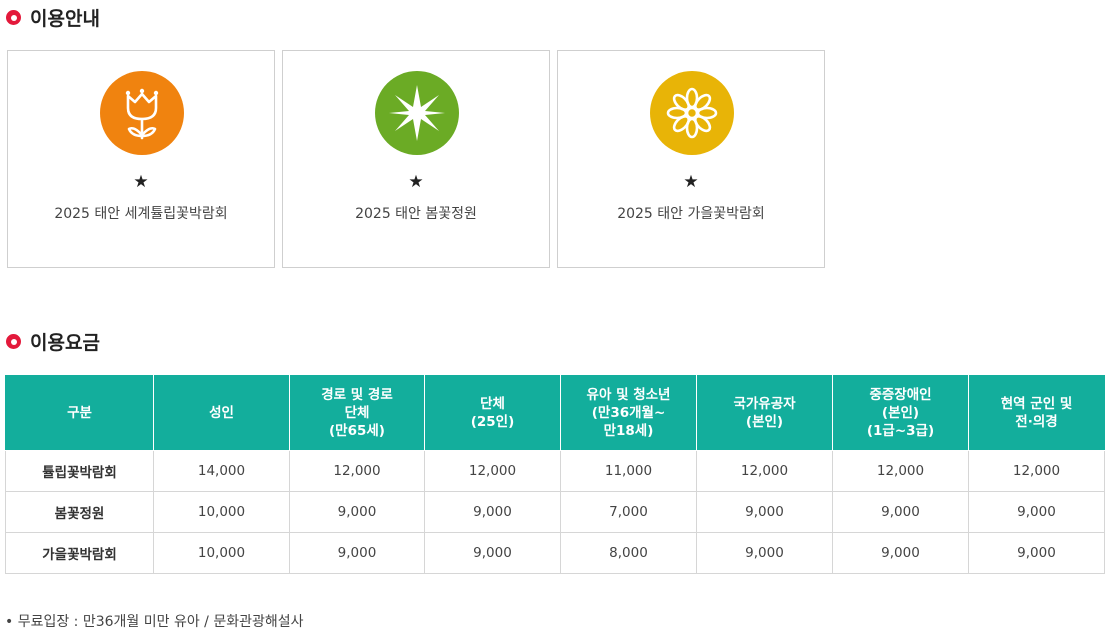 This screenshot has height=638, width=1113. I want to click on row-label: 봄꽃정원, so click(79, 512).